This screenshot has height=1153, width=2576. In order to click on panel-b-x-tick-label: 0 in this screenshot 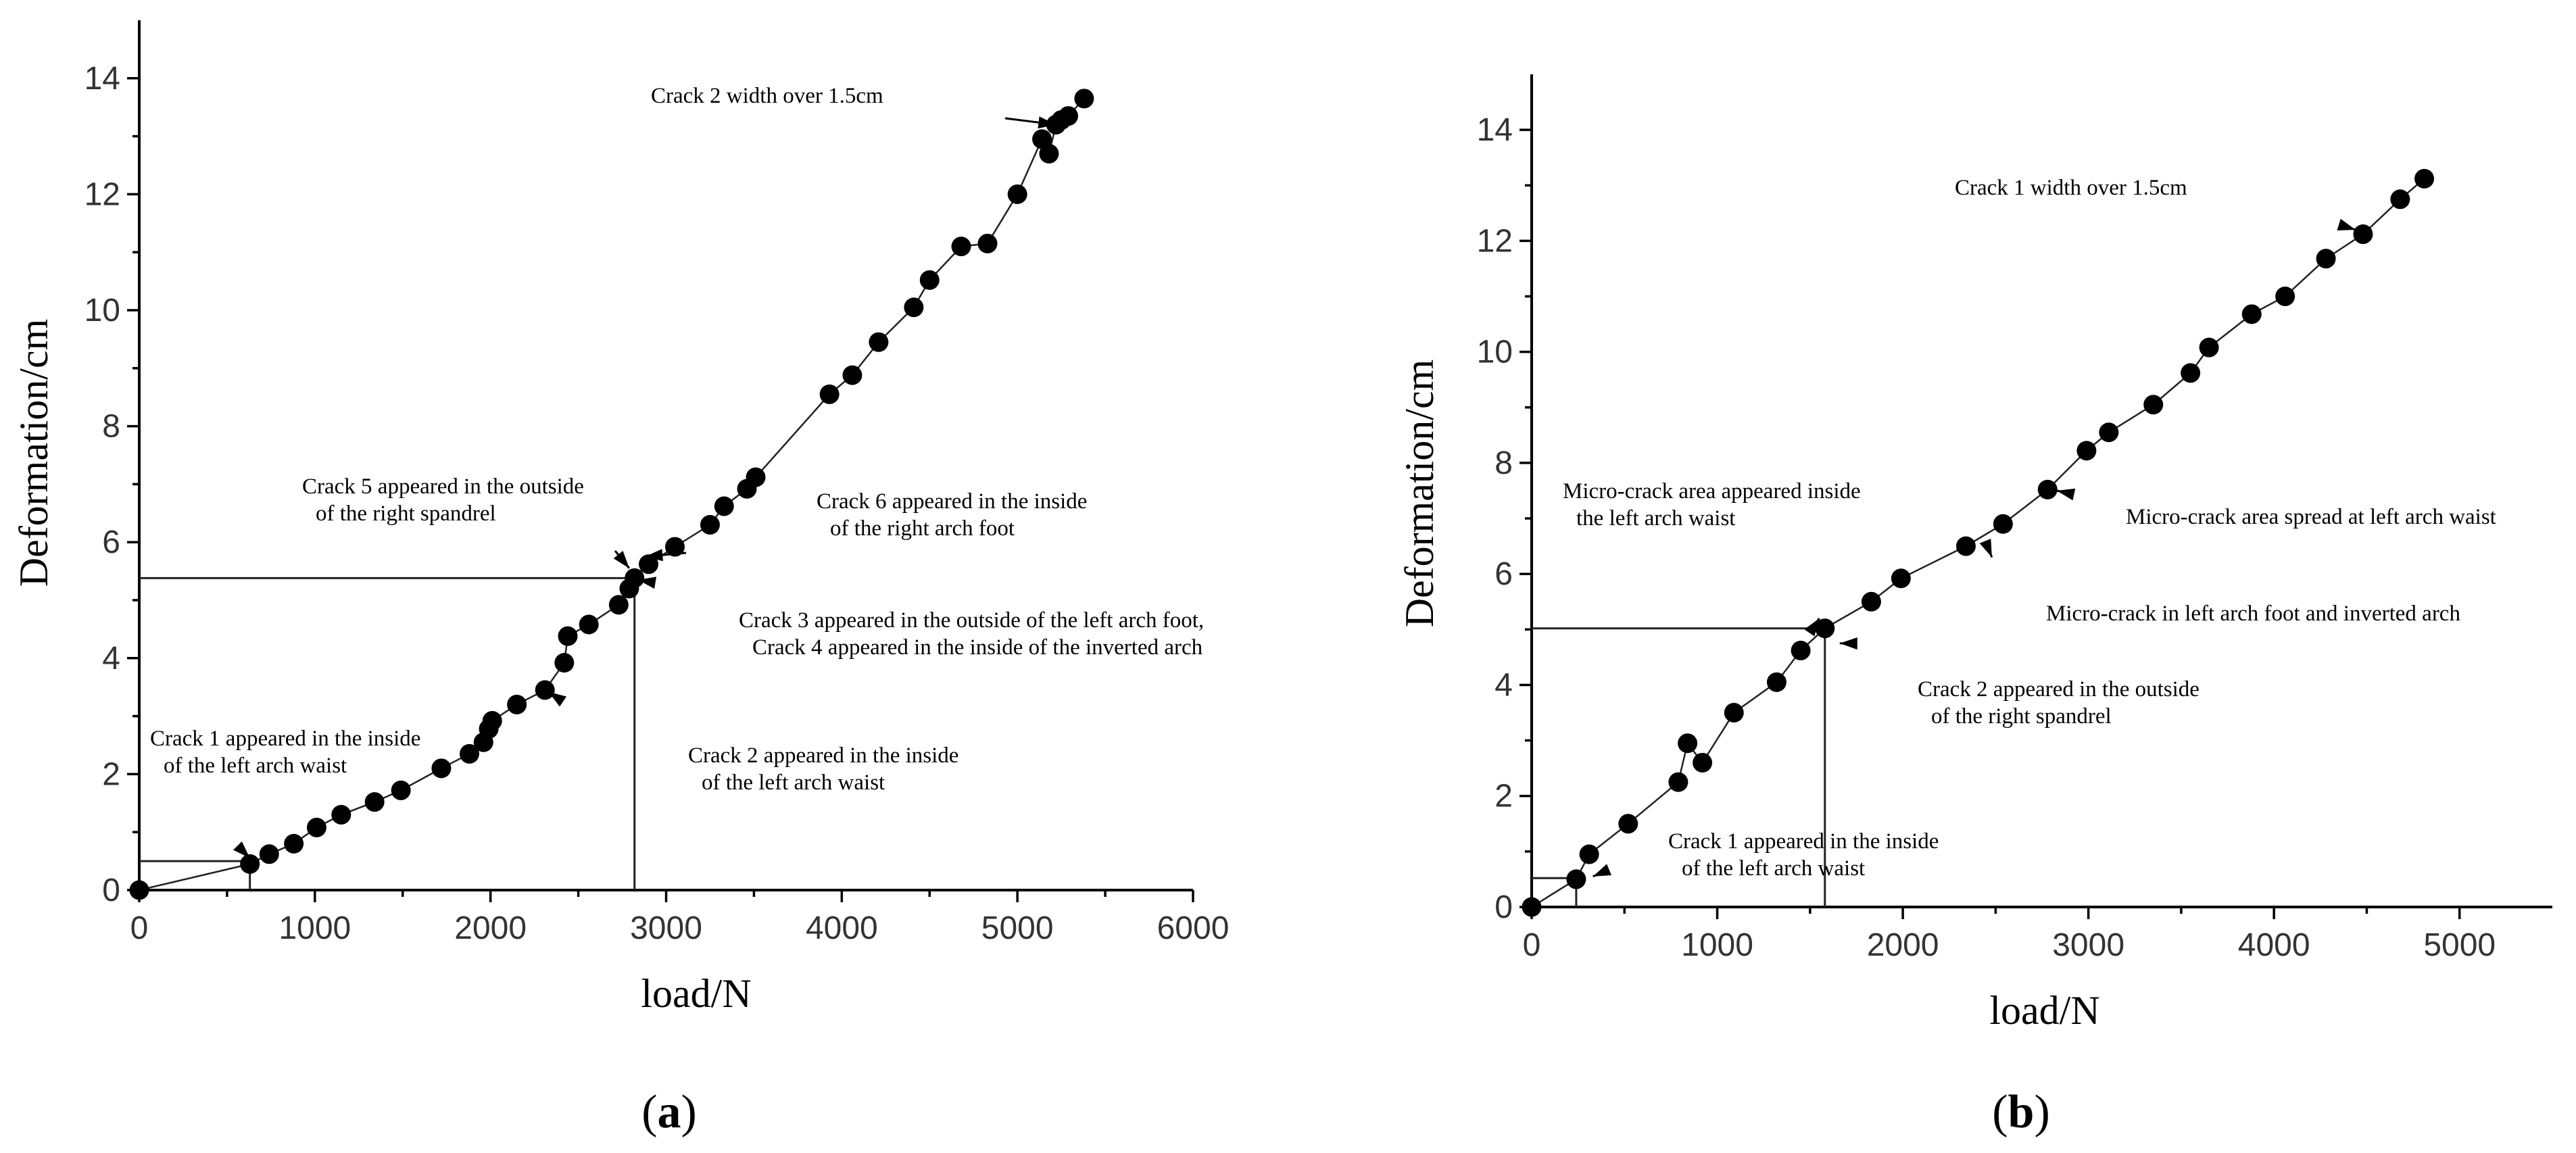, I will do `click(1532, 945)`.